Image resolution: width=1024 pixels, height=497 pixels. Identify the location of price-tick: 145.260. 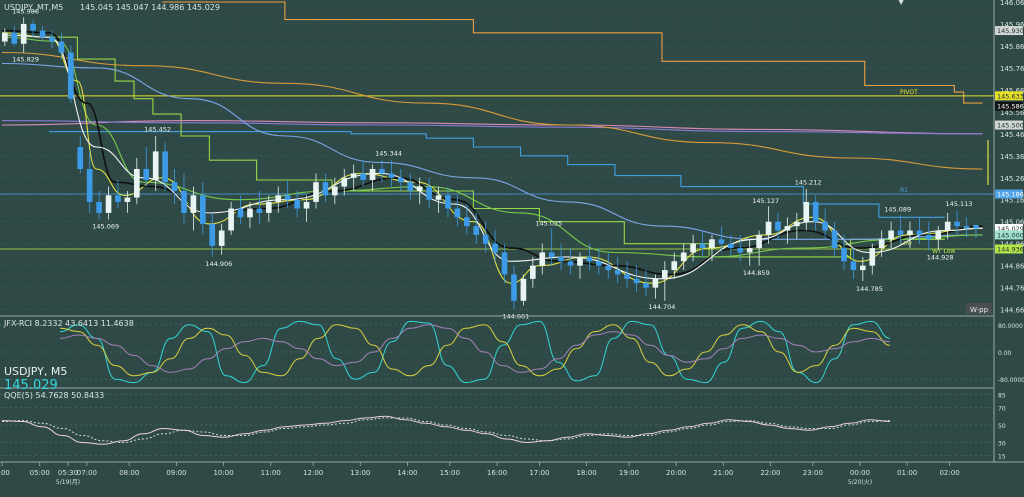
(1012, 179).